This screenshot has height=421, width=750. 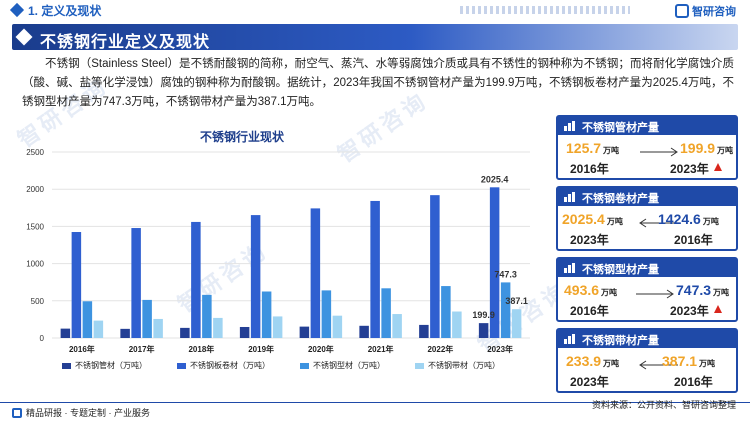 I want to click on x-tick-label: 2017年, so click(x=142, y=349).